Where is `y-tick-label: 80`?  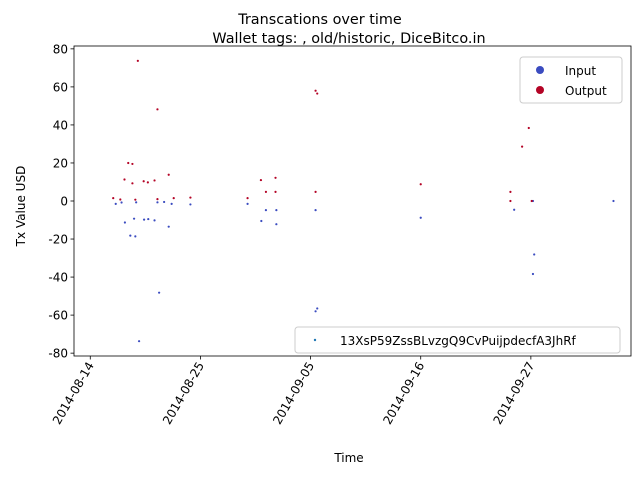
y-tick-label: 80 is located at coordinates (60, 49).